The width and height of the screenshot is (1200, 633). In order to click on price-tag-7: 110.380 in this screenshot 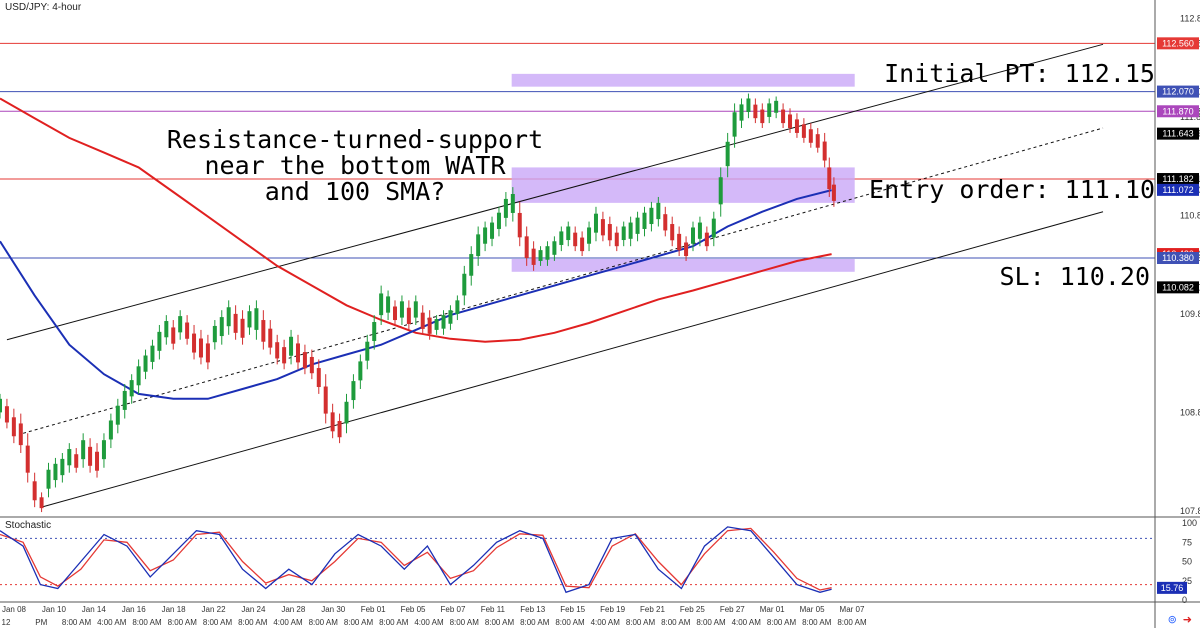, I will do `click(1178, 258)`.